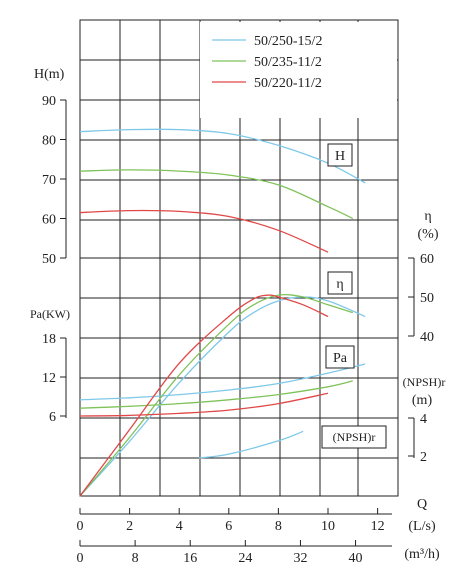 The image size is (471, 580). I want to click on npsh-axis-unit: (m), so click(422, 400).